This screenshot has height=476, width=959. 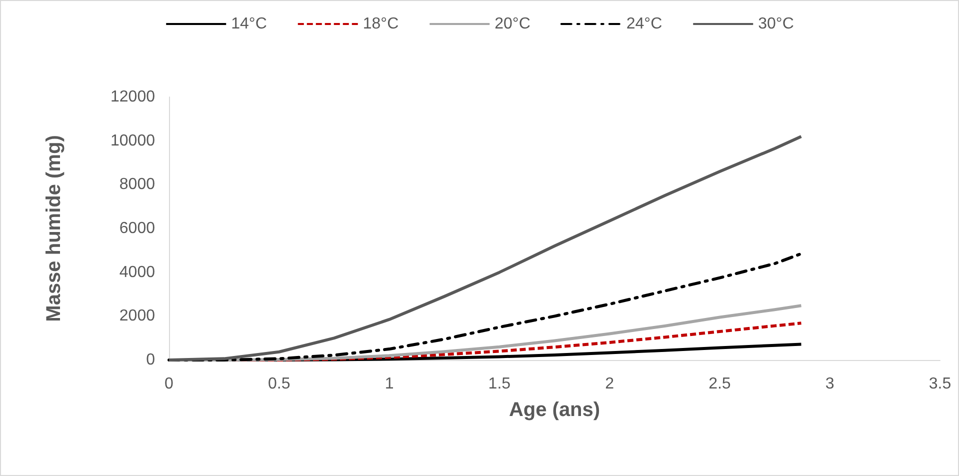 I want to click on x-tick-label: 1, so click(x=389, y=384).